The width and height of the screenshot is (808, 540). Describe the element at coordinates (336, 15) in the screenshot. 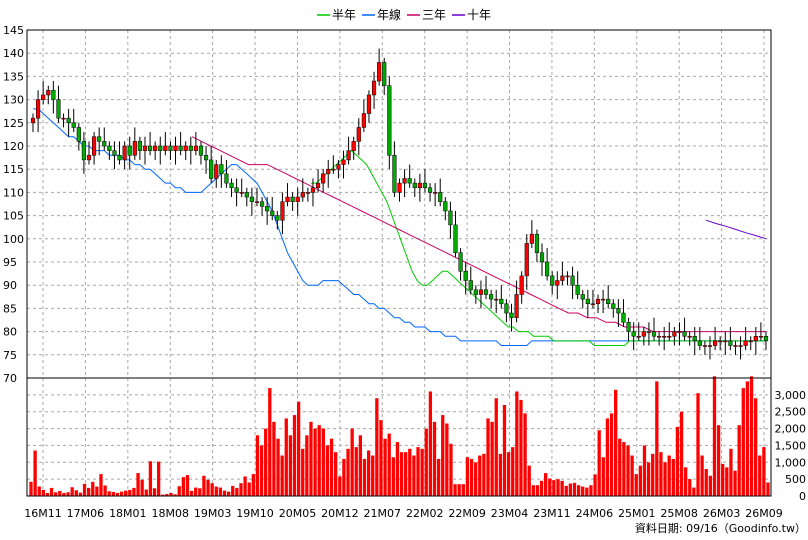

I see `legend-item-half-year: 半年` at that location.